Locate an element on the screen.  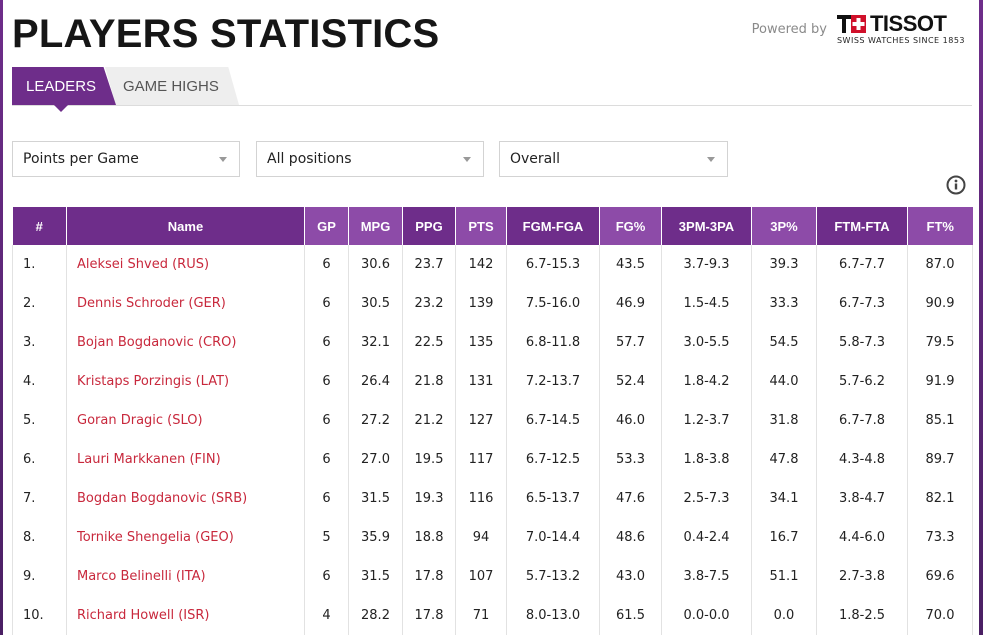
cell-rank: 5. is located at coordinates (39, 420).